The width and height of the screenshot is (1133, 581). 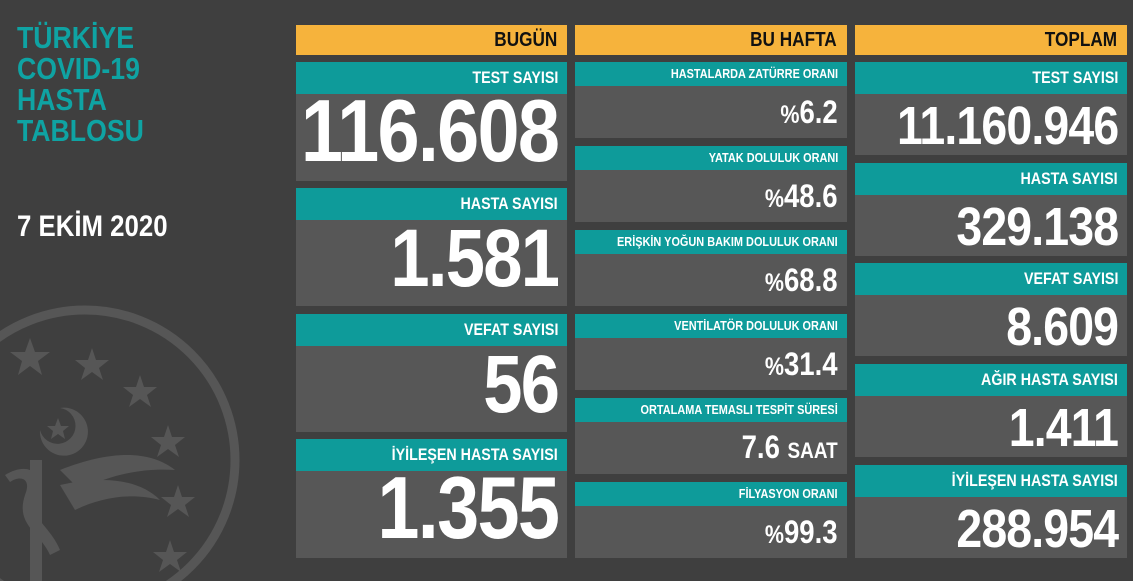 I want to click on stat-value: 116.608, so click(x=430, y=130).